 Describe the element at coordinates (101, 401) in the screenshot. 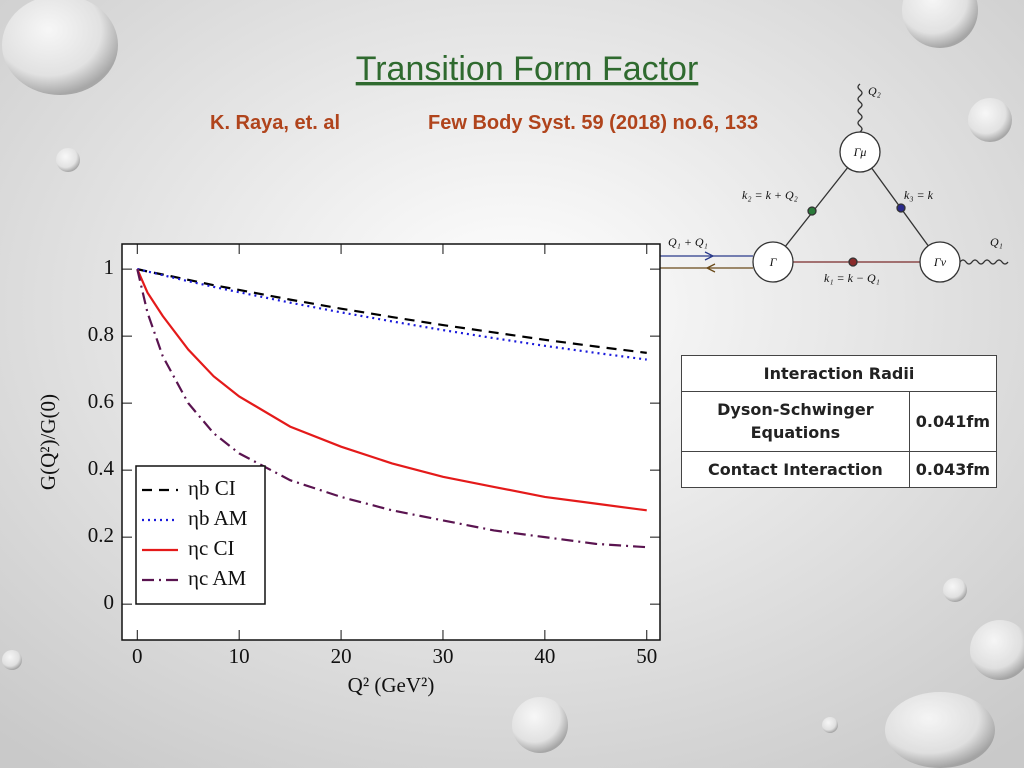

I see `y-tick-label: 0.6` at that location.